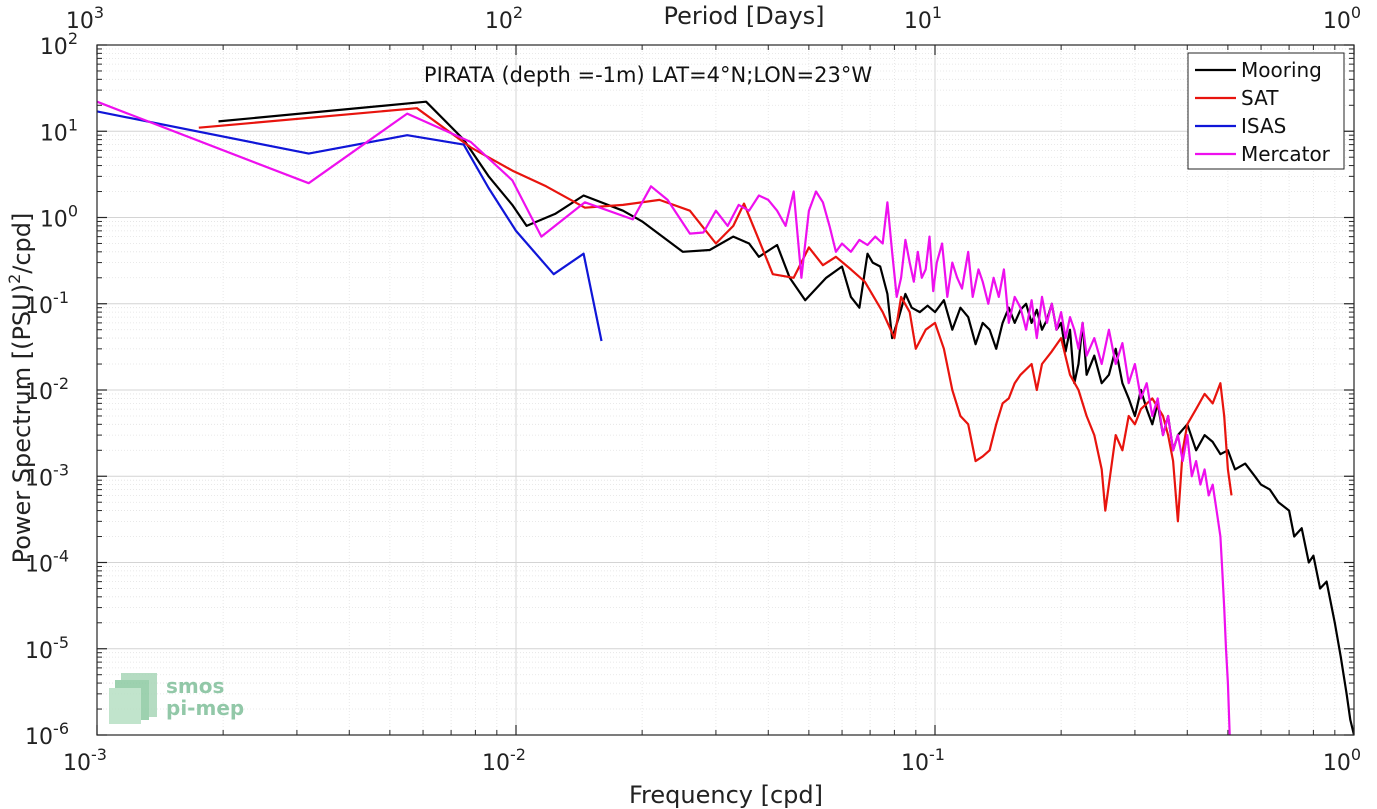 Image resolution: width=1377 pixels, height=809 pixels. I want to click on legend-label-isas: ISAS, so click(1263, 126).